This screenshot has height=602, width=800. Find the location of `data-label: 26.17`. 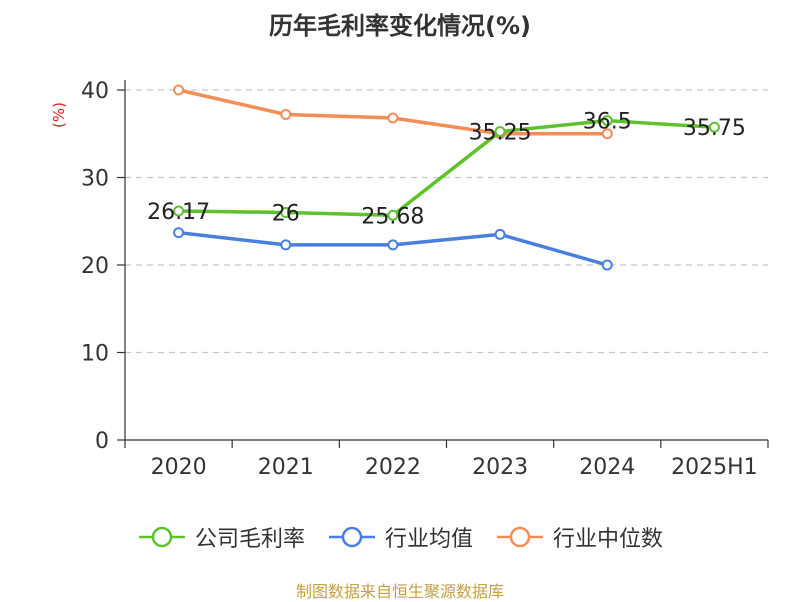

data-label: 26.17 is located at coordinates (178, 212).